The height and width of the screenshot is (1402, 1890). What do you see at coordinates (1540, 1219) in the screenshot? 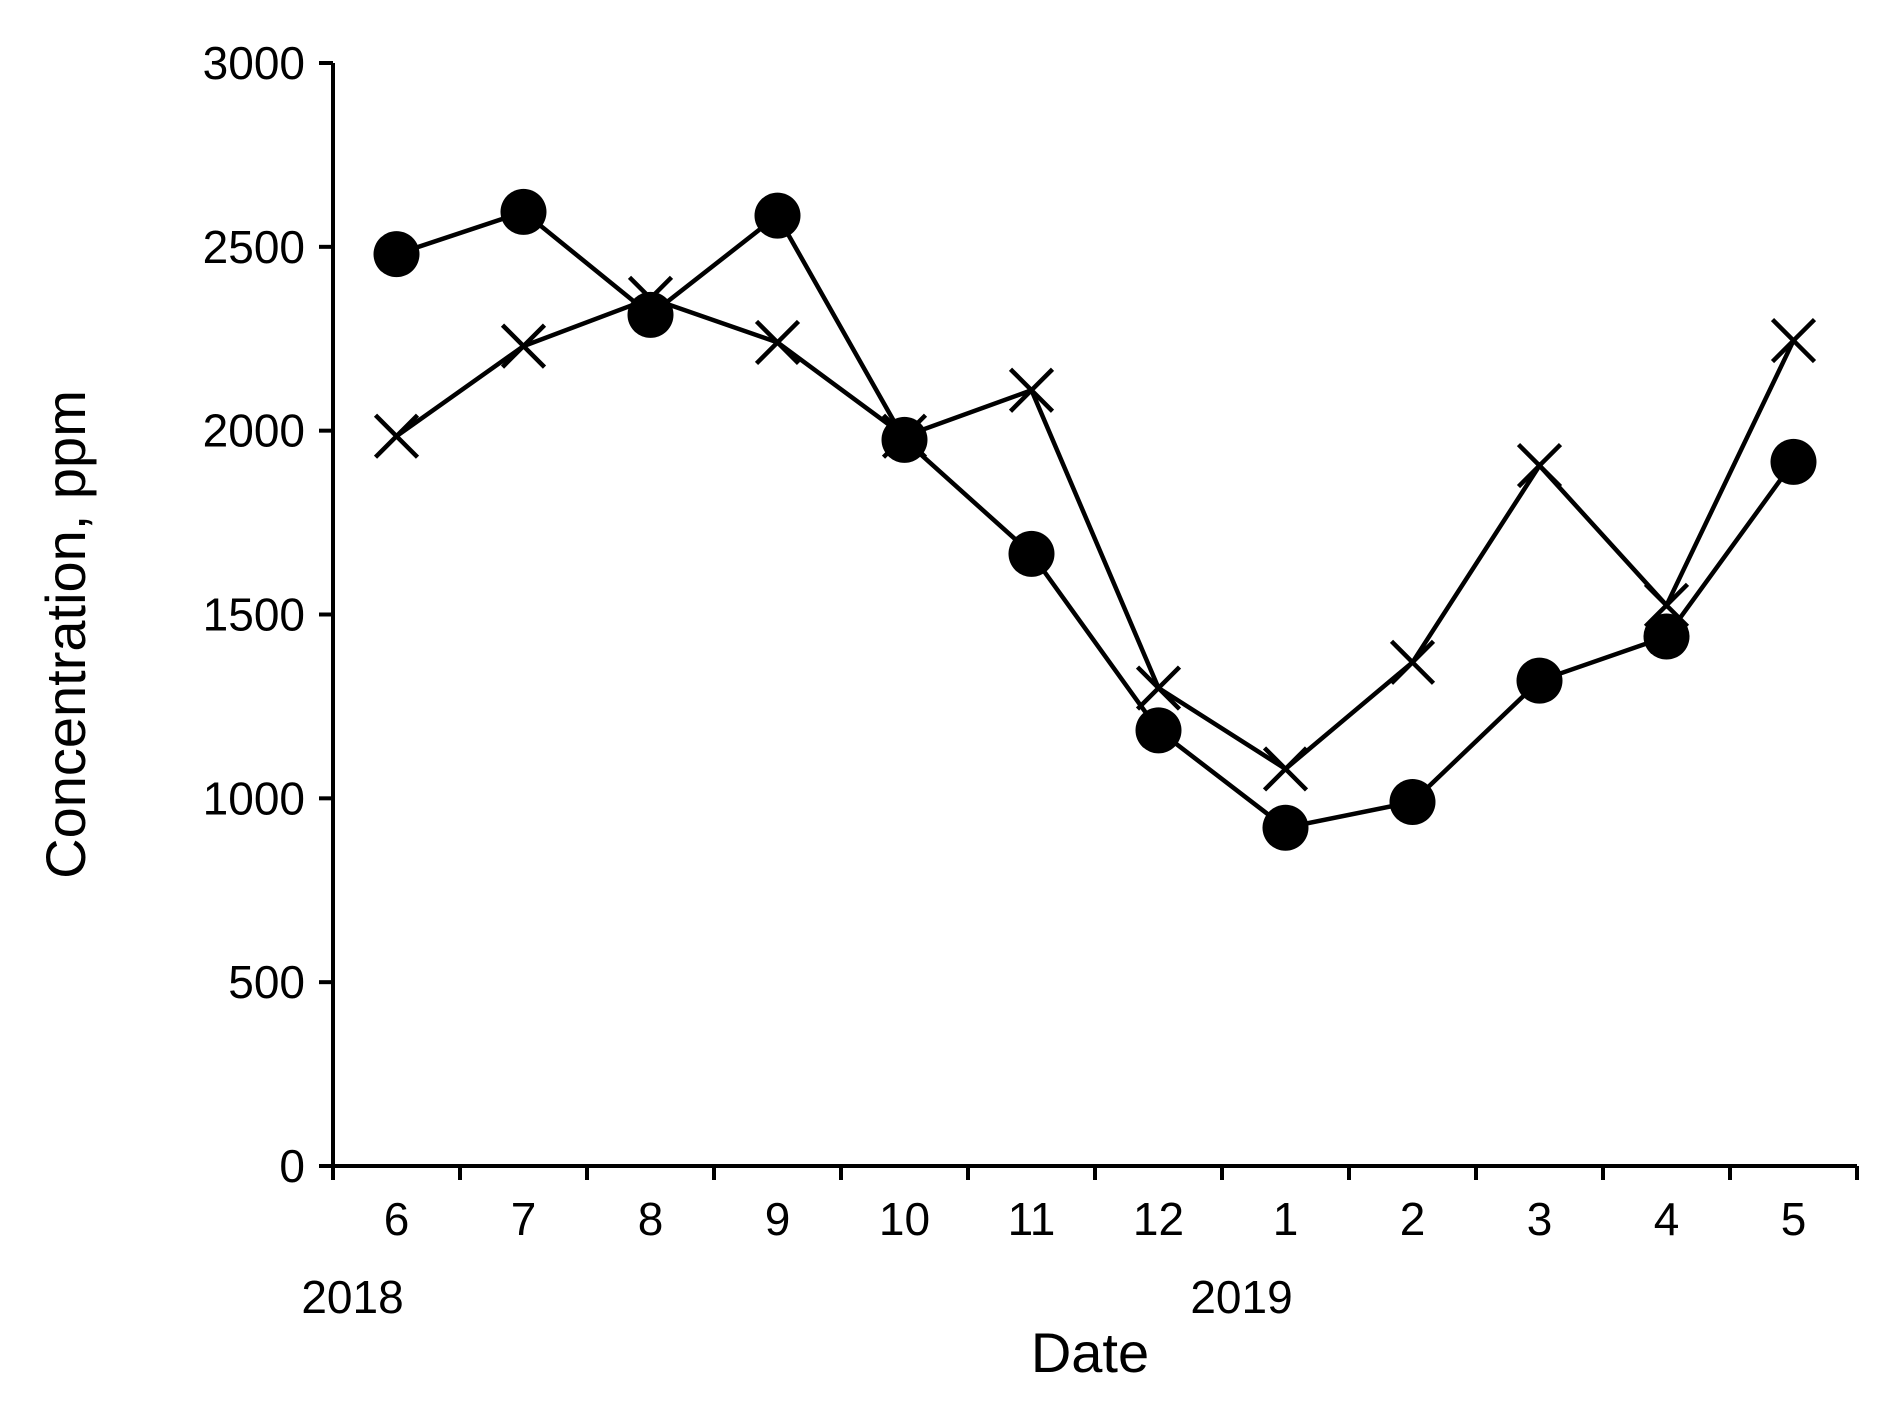
I see `x-tick-label: 3` at bounding box center [1540, 1219].